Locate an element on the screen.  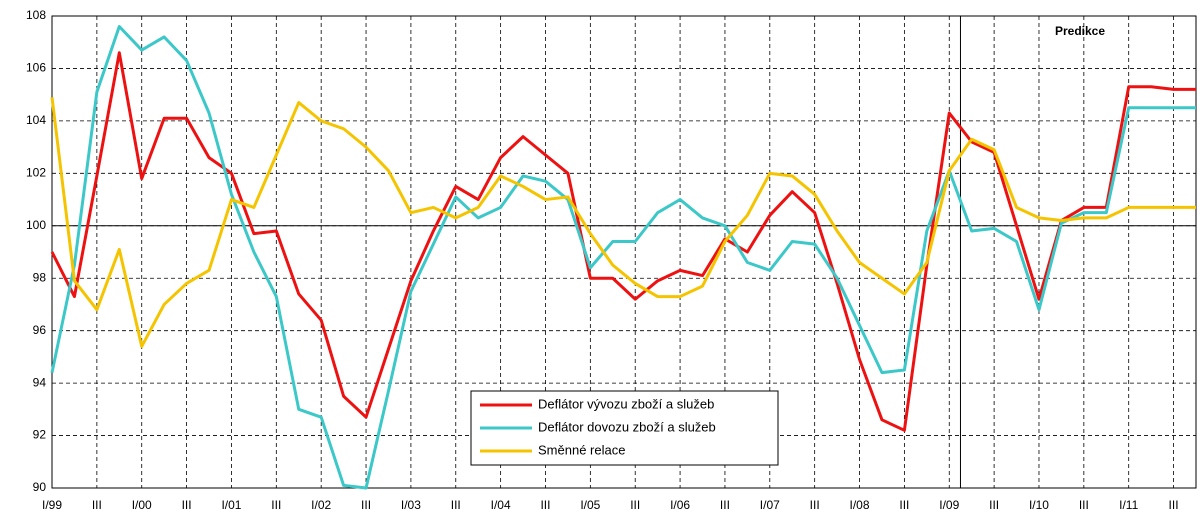
legend-label: Deflátor vývozu zboží a služeb is located at coordinates (626, 403).